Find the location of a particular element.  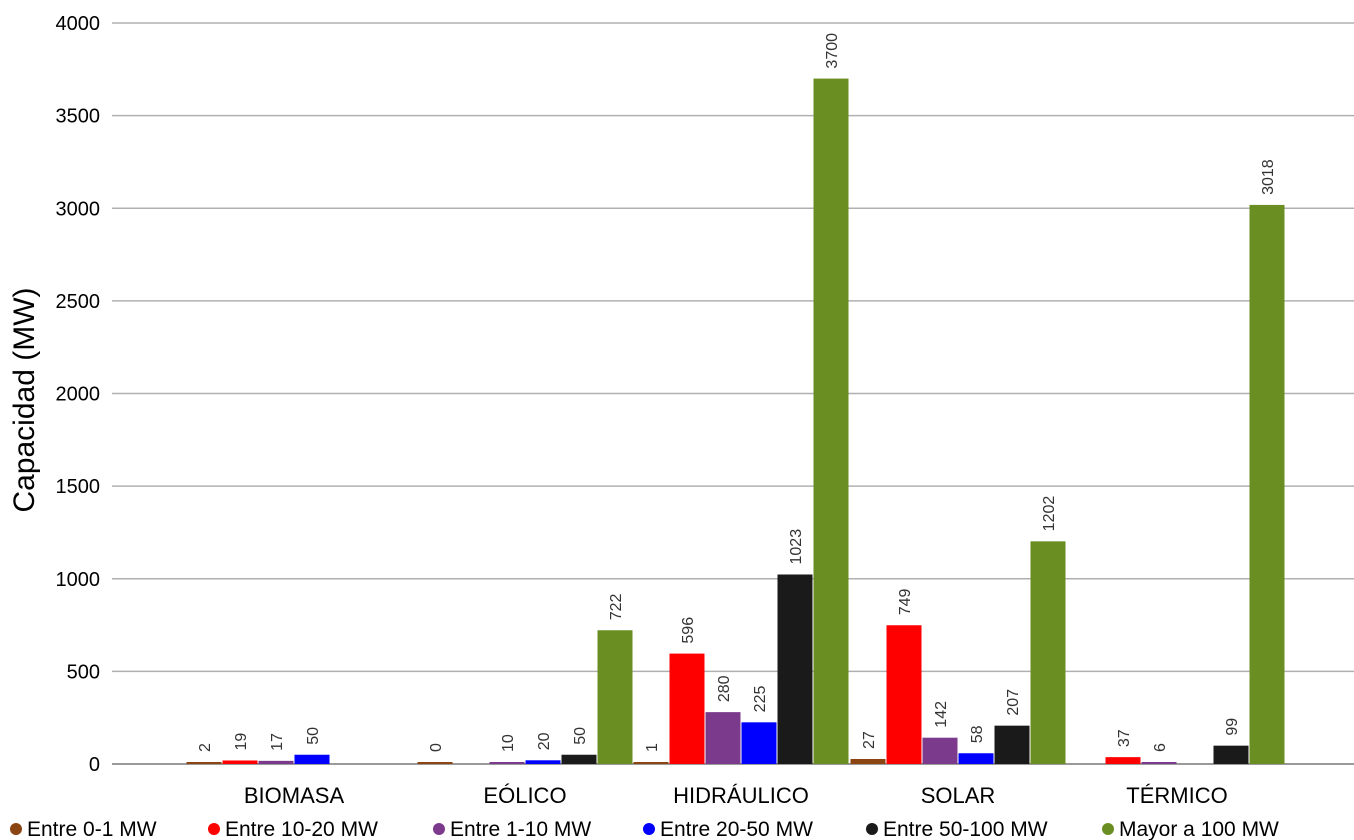

data-label: 0 is located at coordinates (436, 747).